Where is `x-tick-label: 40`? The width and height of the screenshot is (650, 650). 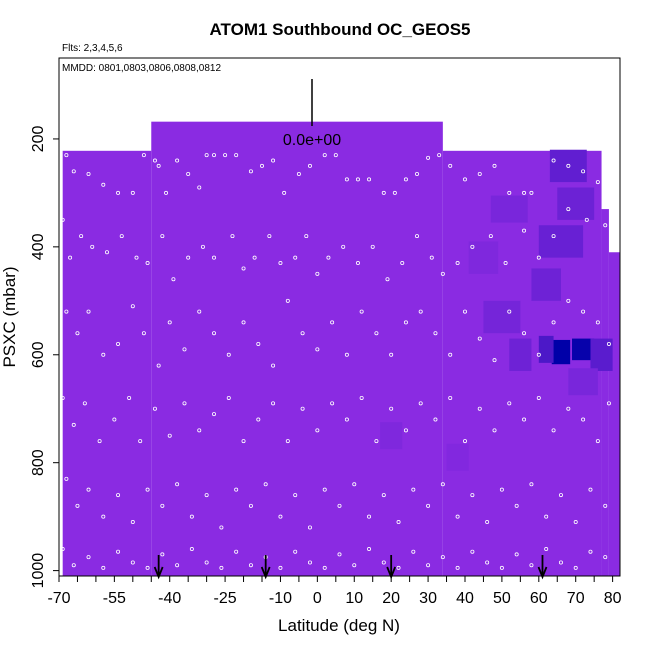 x-tick-label: 40 is located at coordinates (465, 598).